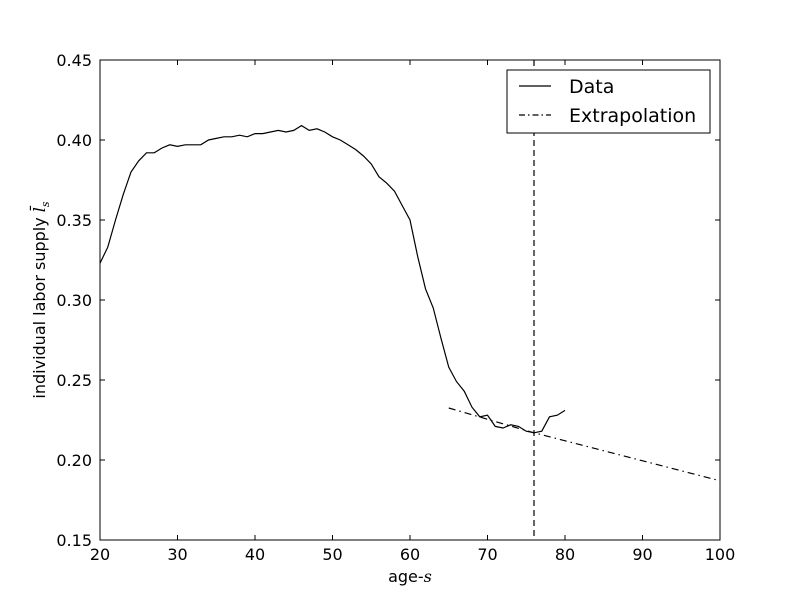 This screenshot has width=800, height=600. What do you see at coordinates (591, 87) in the screenshot?
I see `legend-label-data: Data` at bounding box center [591, 87].